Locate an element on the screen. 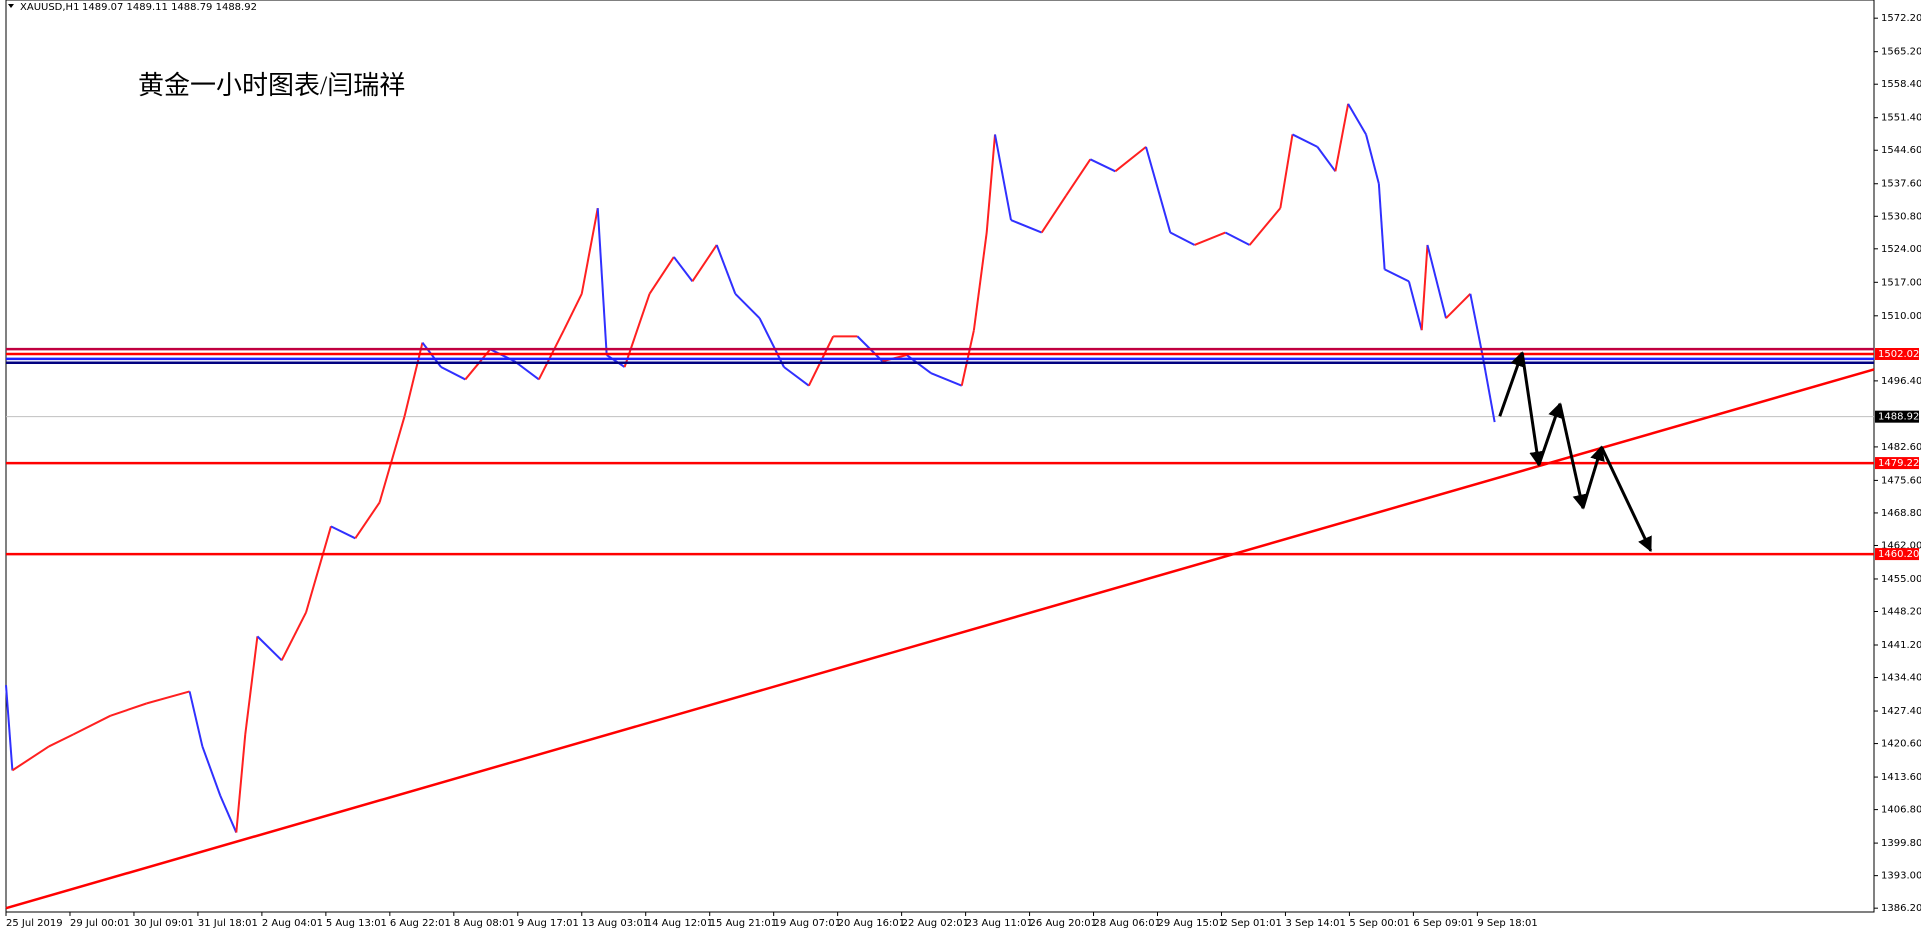 The image size is (1921, 931). level-label: 1502.02 is located at coordinates (1898, 354).